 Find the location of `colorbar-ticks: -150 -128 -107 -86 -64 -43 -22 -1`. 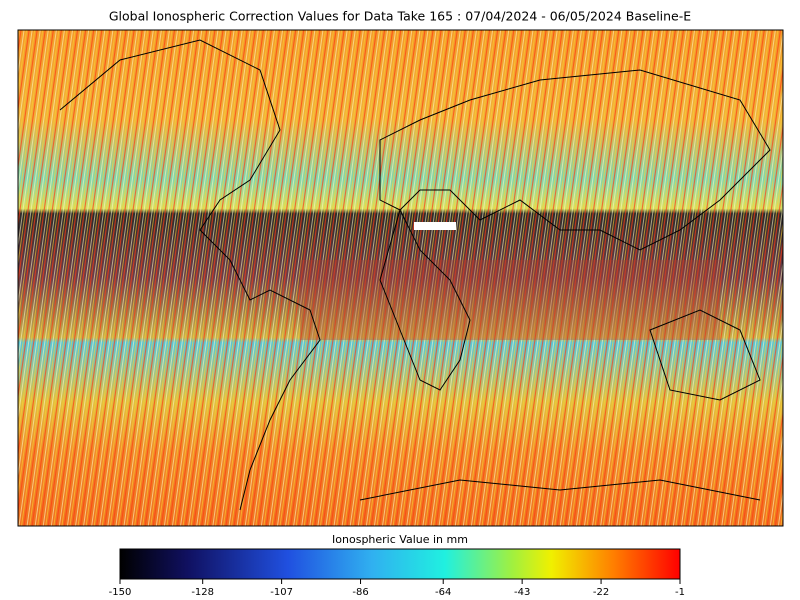

colorbar-ticks: -150 -128 -107 -86 -64 -43 -22 -1 is located at coordinates (397, 588).